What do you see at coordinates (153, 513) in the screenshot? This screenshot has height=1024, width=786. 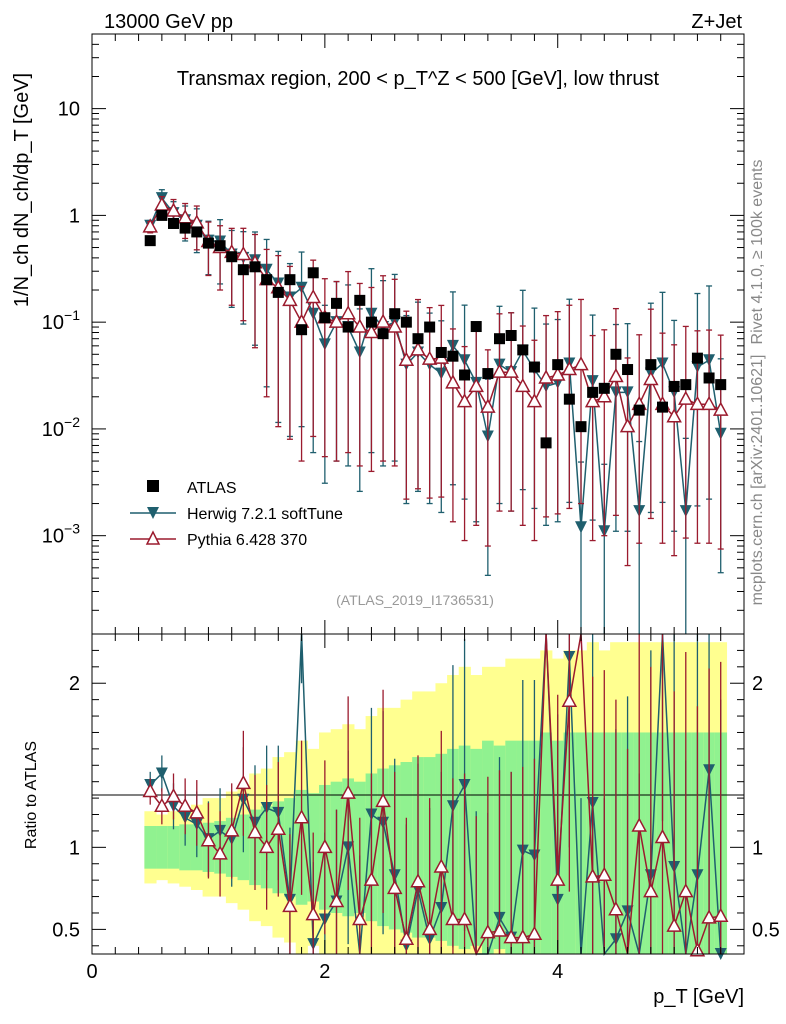 I see `legend-herwig-marker` at bounding box center [153, 513].